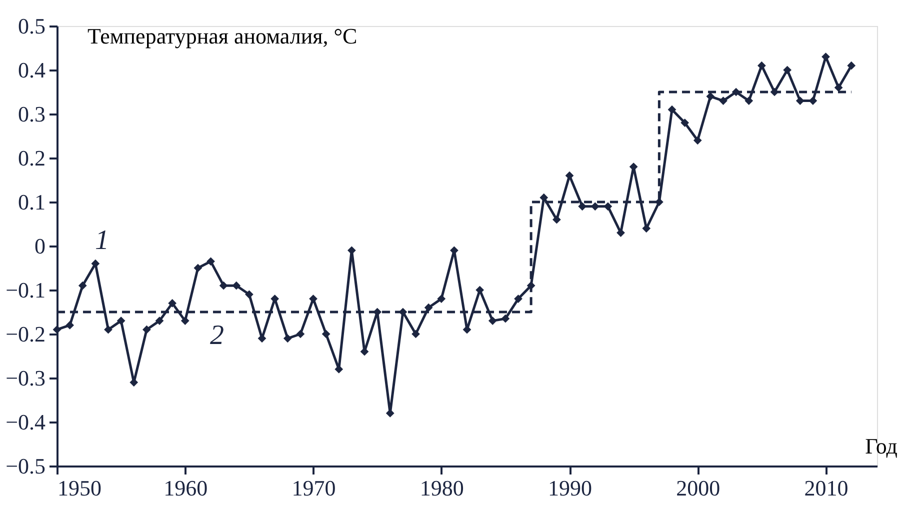  I want to click on y-tick-label: 0.1, so click(32, 202).